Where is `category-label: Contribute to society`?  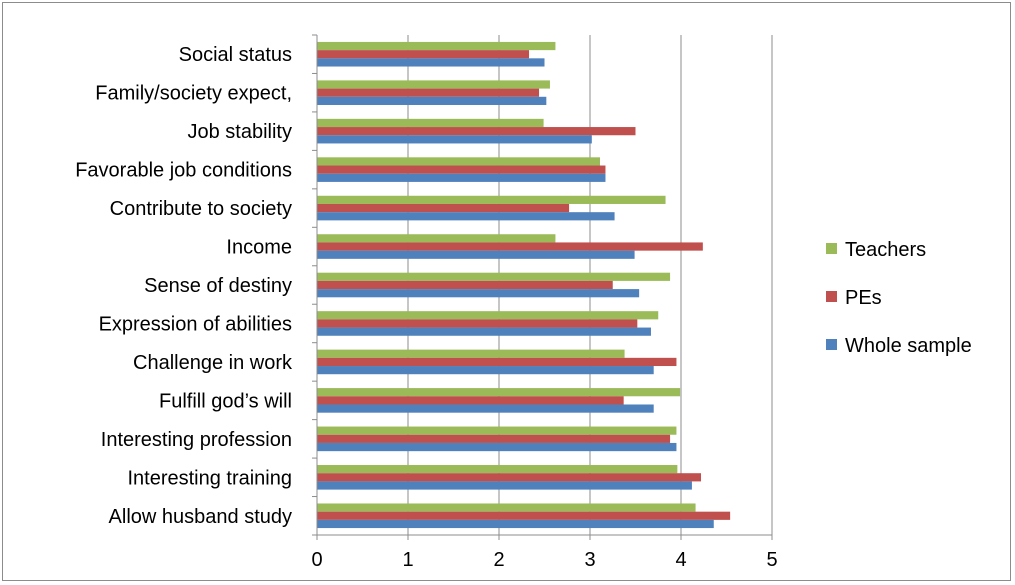 category-label: Contribute to society is located at coordinates (201, 209).